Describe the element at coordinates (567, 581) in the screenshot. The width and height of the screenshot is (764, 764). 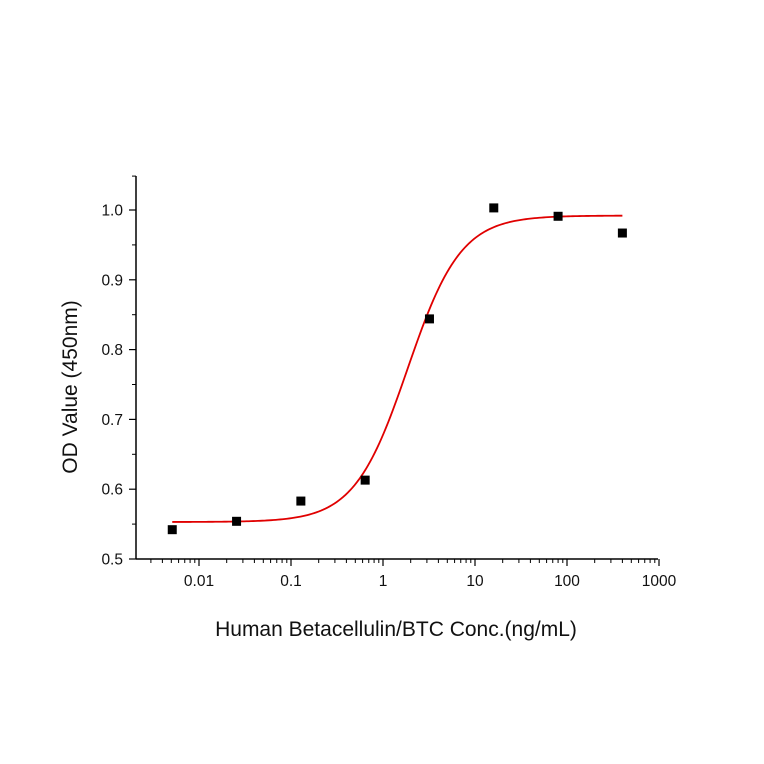
I see `x-tick-label: 100` at that location.